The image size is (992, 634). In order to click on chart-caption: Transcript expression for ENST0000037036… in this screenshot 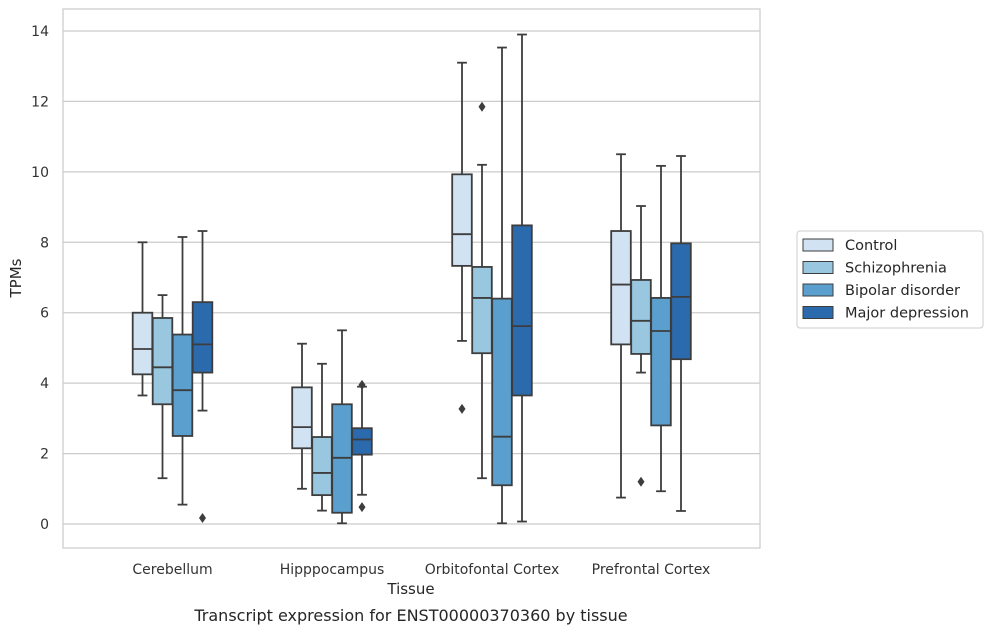, I will do `click(410, 615)`.